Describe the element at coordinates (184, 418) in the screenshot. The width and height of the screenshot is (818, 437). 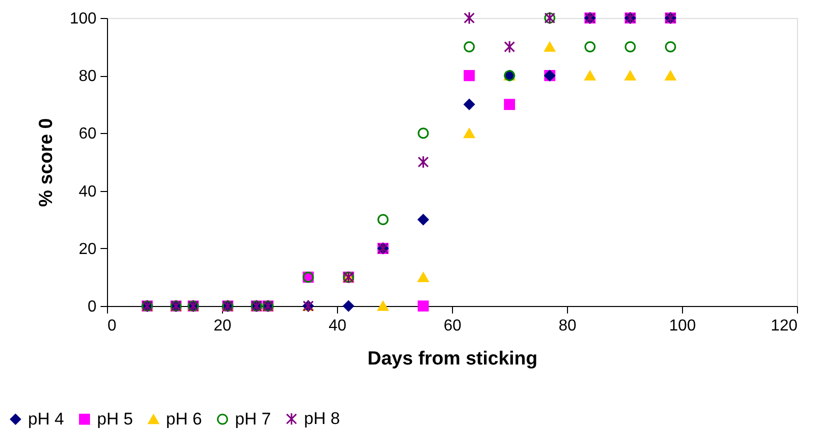
I see `legend-label: pH 6` at that location.